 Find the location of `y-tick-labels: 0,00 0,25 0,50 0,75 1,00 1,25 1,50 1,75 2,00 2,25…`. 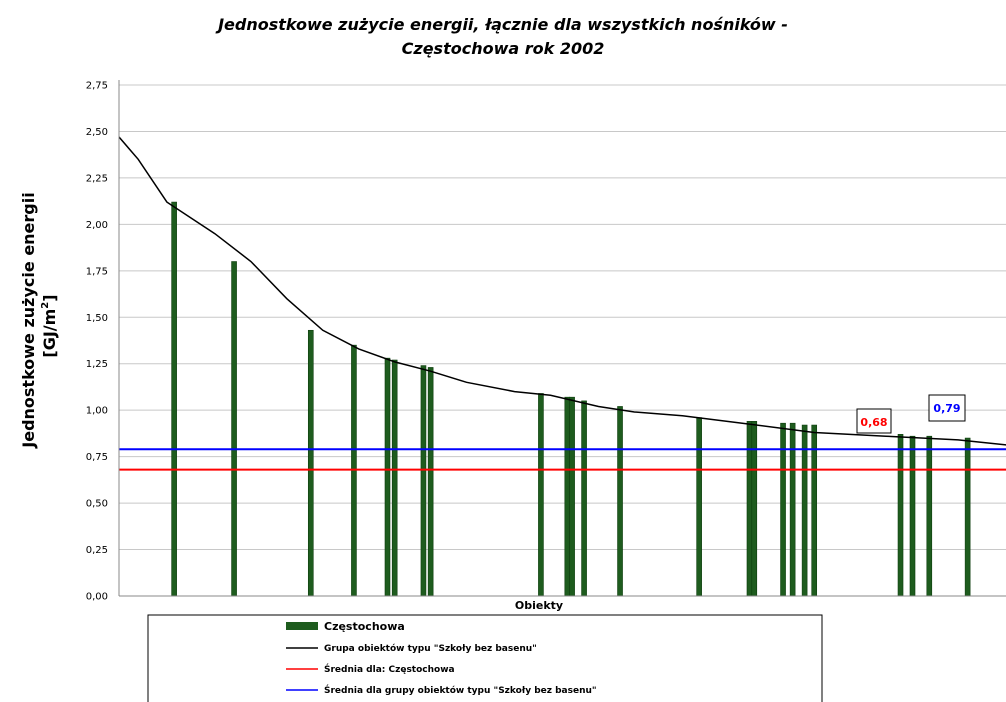

y-tick-labels: 0,00 0,25 0,50 0,75 1,00 1,25 1,50 1,75 2,00 2,25… is located at coordinates (97, 342).